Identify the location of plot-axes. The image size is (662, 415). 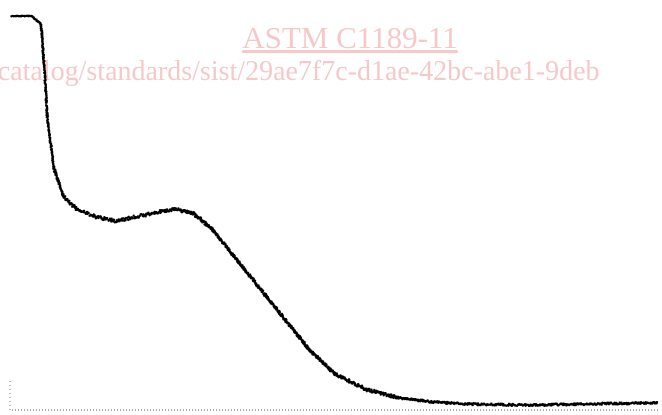
(333, 395).